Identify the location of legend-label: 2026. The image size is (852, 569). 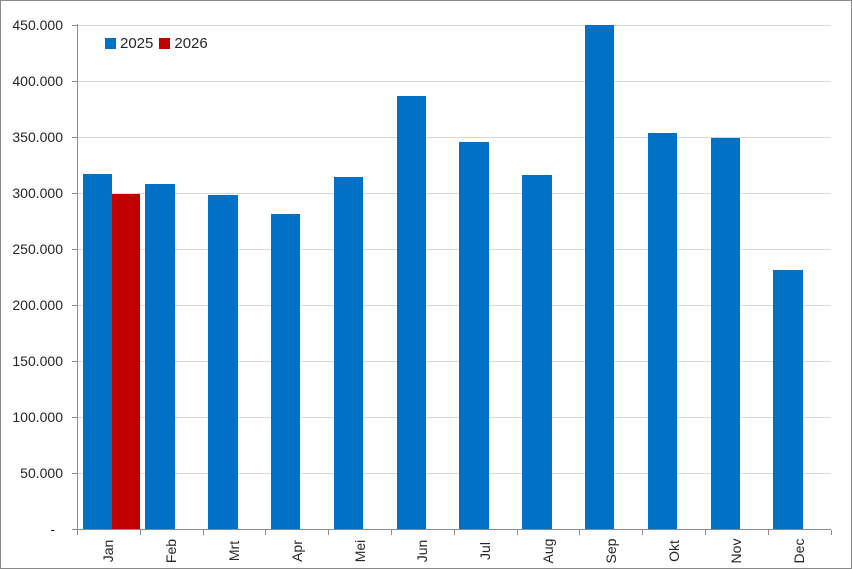
(191, 43).